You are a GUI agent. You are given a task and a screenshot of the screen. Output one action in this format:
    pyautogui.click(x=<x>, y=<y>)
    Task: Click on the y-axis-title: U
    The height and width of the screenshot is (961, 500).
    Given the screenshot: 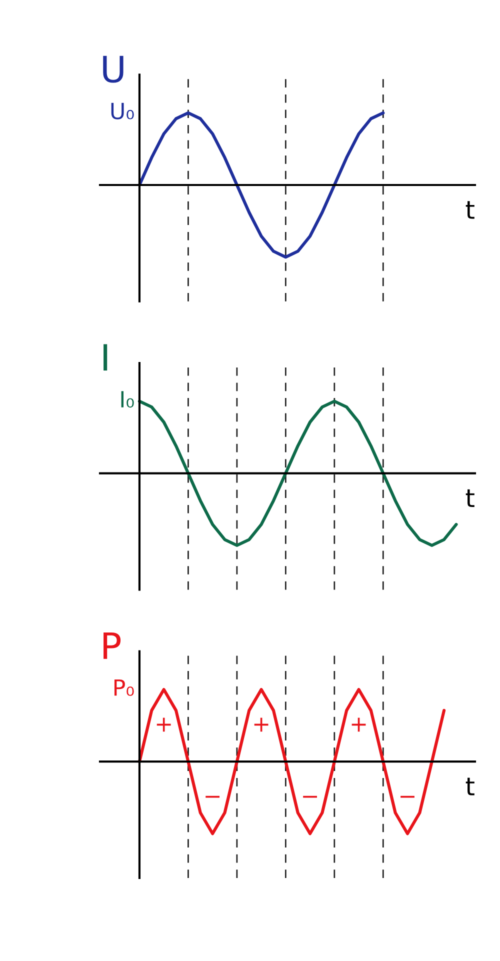 What is the action you would take?
    pyautogui.click(x=113, y=69)
    